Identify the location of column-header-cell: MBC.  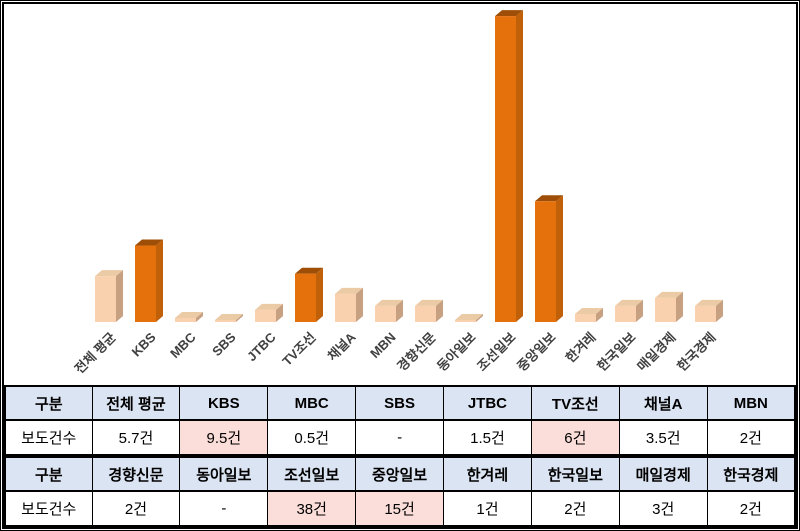
(312, 403).